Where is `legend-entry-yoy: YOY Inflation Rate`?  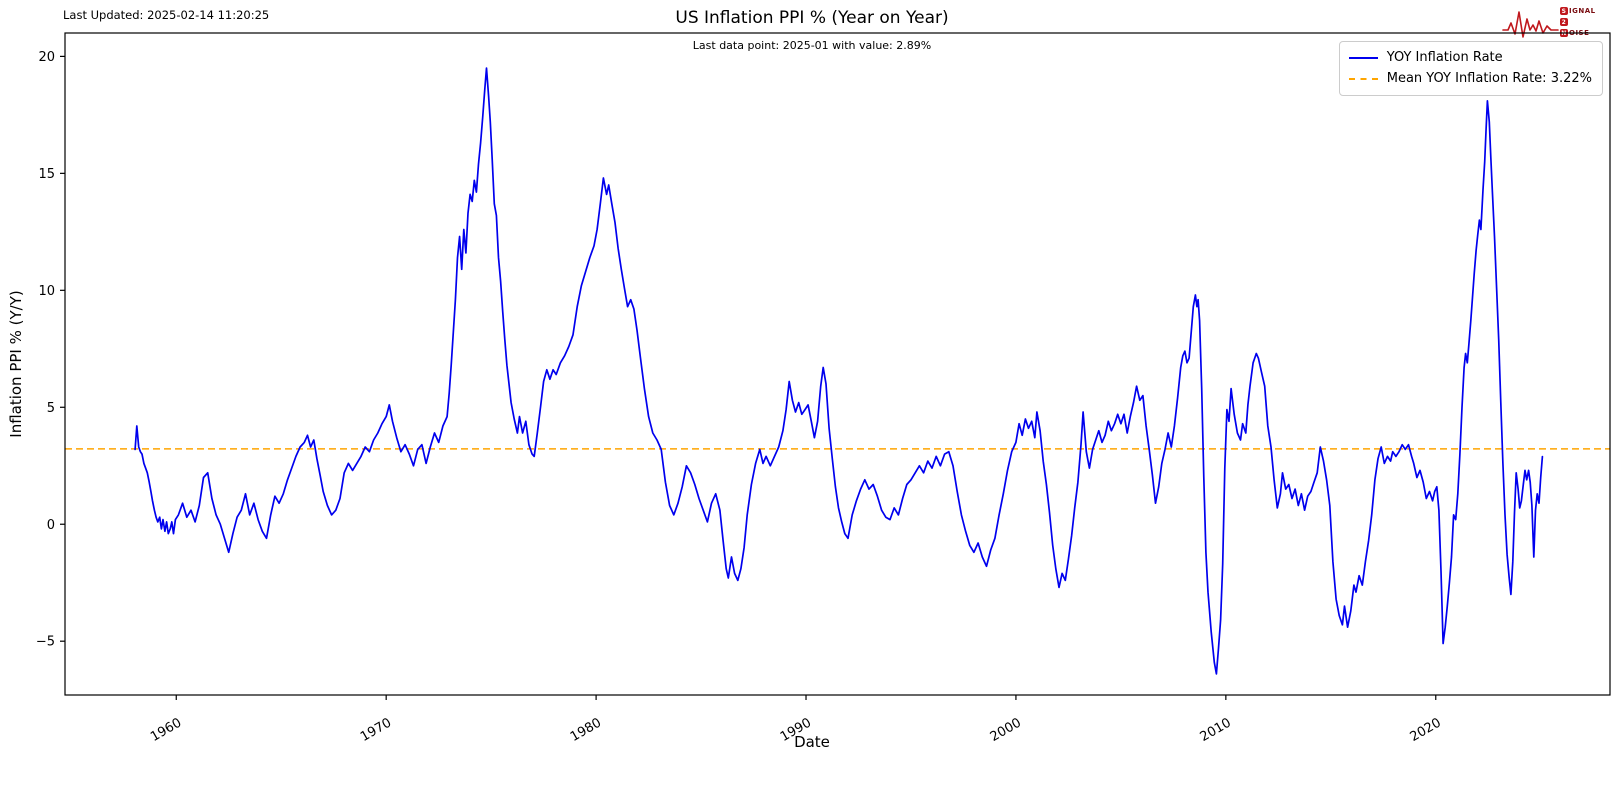 legend-entry-yoy: YOY Inflation Rate is located at coordinates (1470, 57).